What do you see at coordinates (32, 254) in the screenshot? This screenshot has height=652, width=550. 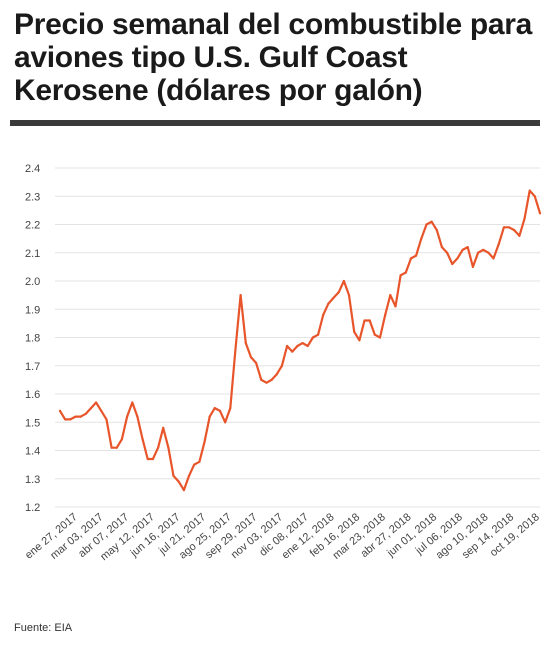 I see `y-tick-label: 2.1` at bounding box center [32, 254].